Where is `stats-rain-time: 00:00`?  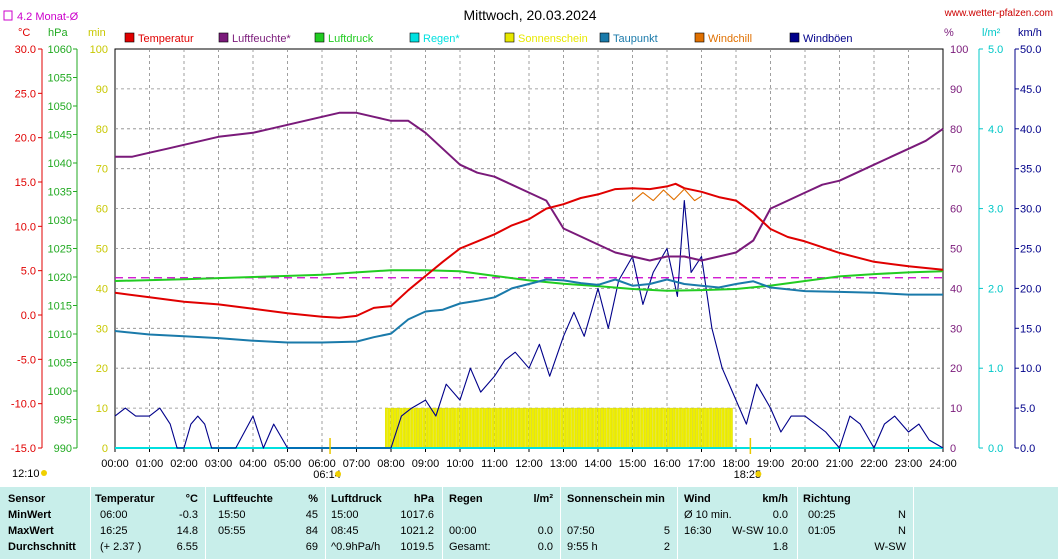
stats-rain-time: 00:00 is located at coordinates (463, 531).